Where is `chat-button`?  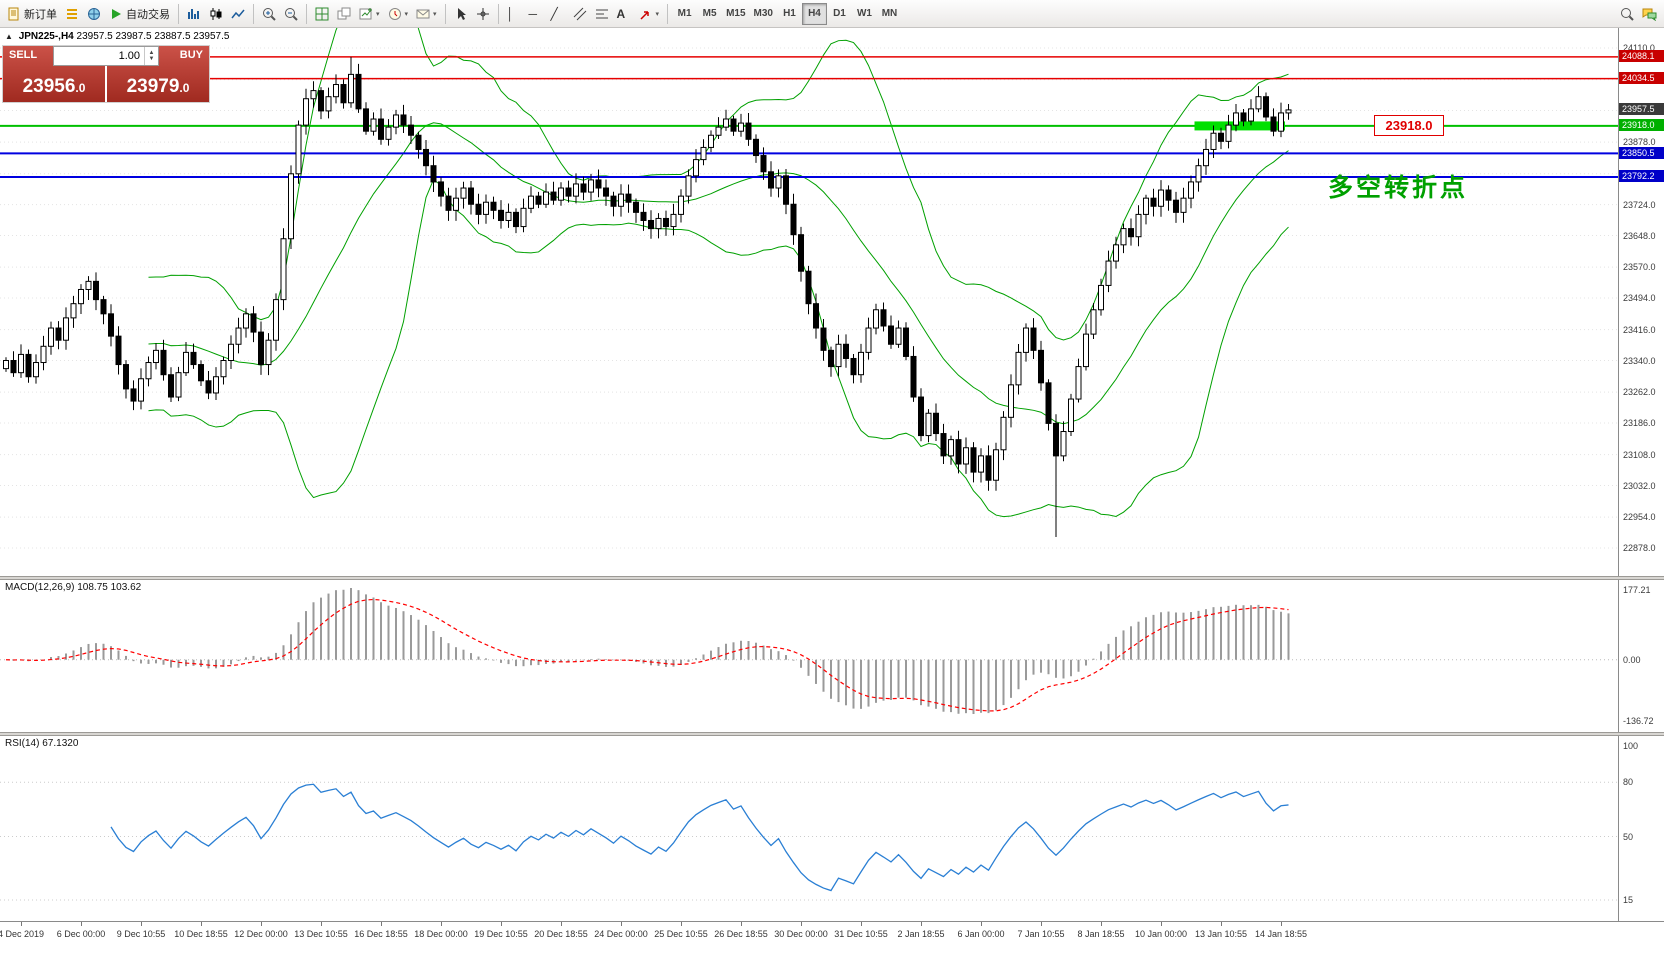
chat-button is located at coordinates (1649, 14).